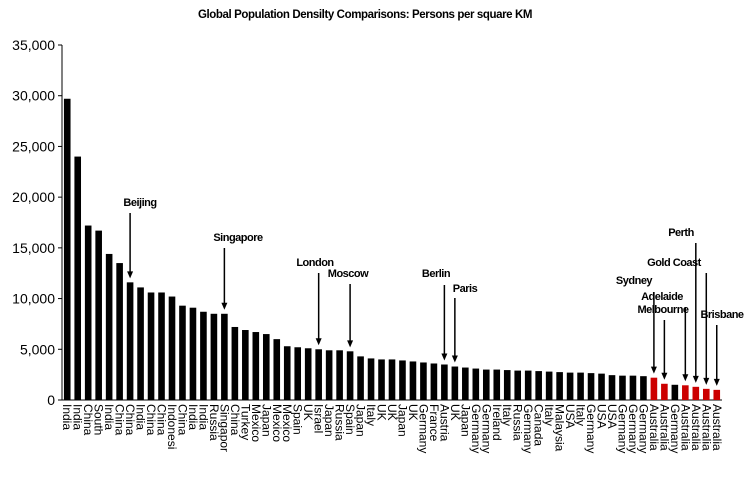 The height and width of the screenshot is (479, 750). Describe the element at coordinates (99, 419) in the screenshot. I see `x-tick-label: South` at that location.